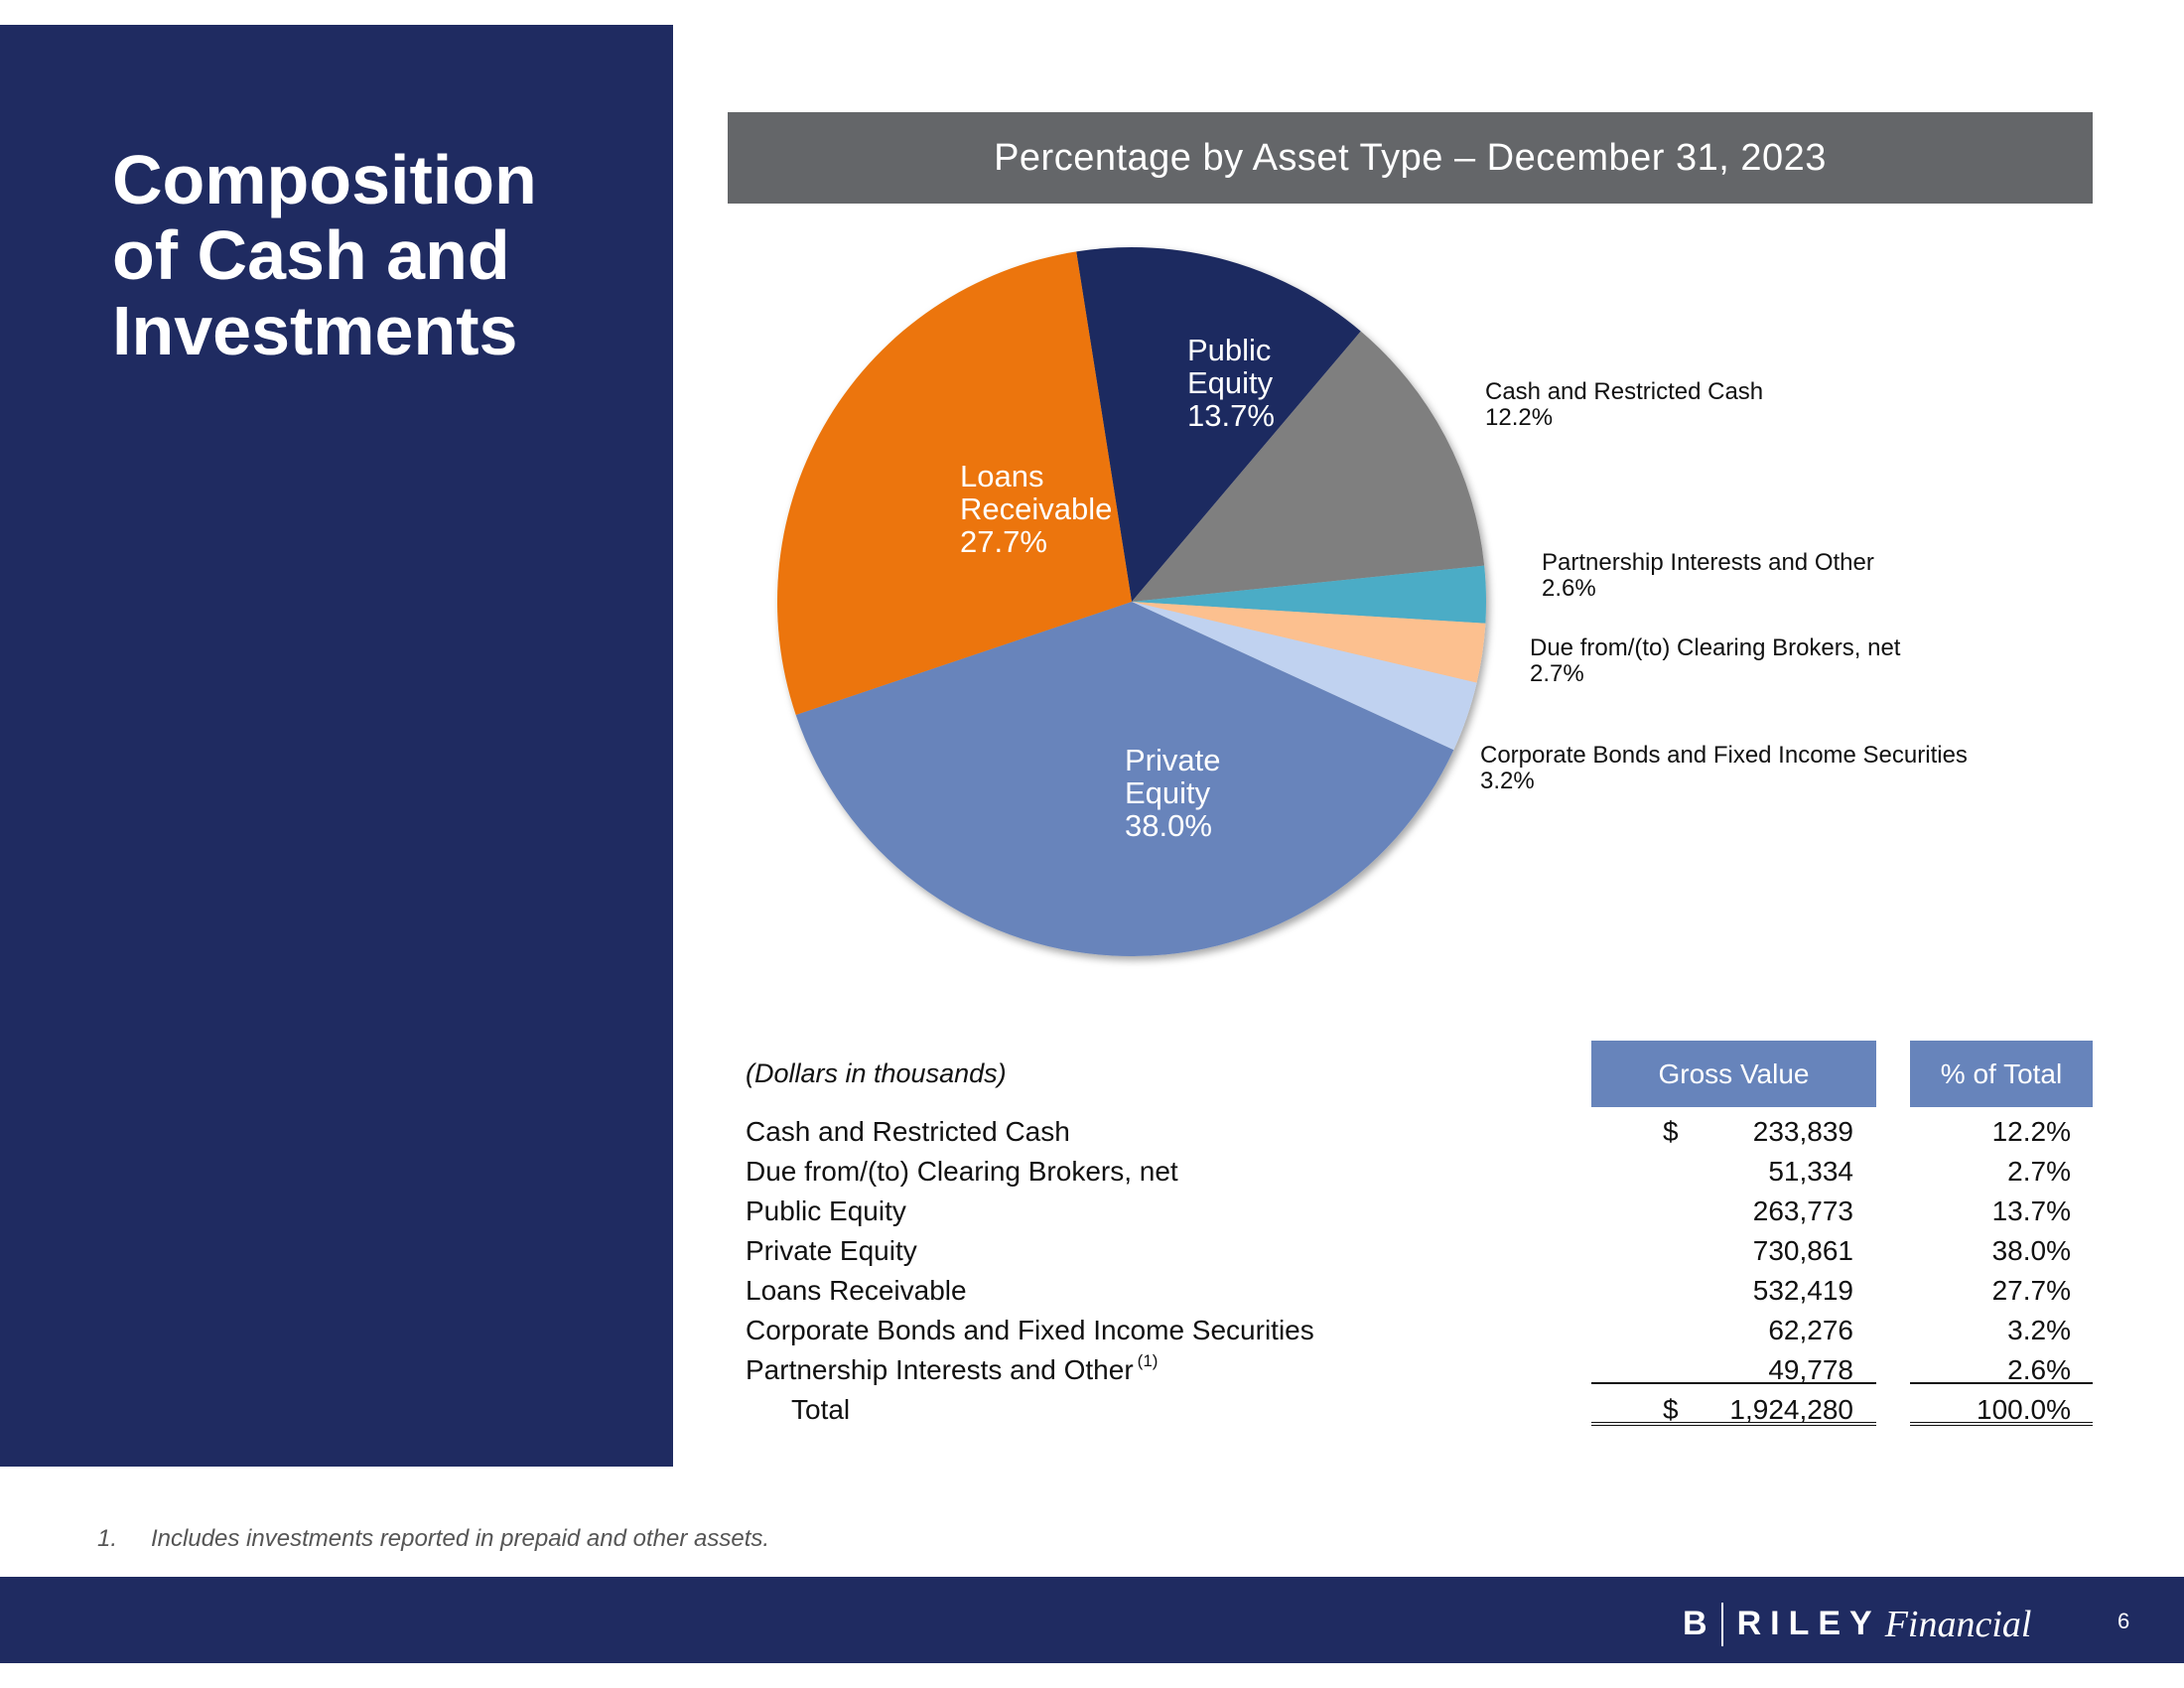 This screenshot has height=1688, width=2184. Describe the element at coordinates (1309, 642) in the screenshot. I see `pie-slice-due-from-to-clearing-brokers-net` at that location.